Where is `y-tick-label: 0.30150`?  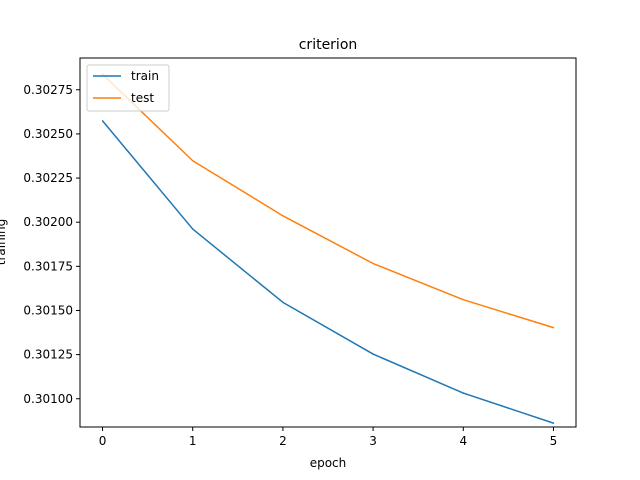 y-tick-label: 0.30150 is located at coordinates (48, 310).